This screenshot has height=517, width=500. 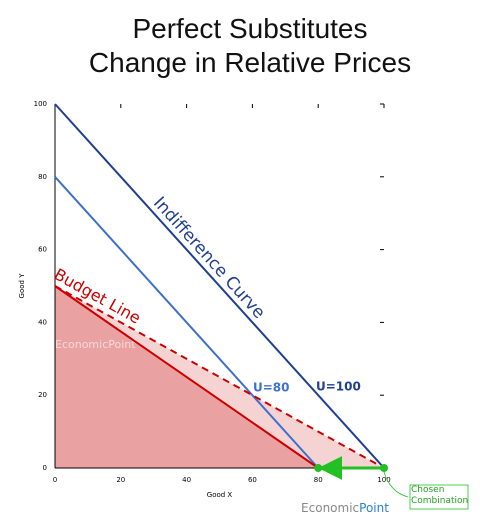 I want to click on x-axis-label: Good X, so click(x=220, y=495).